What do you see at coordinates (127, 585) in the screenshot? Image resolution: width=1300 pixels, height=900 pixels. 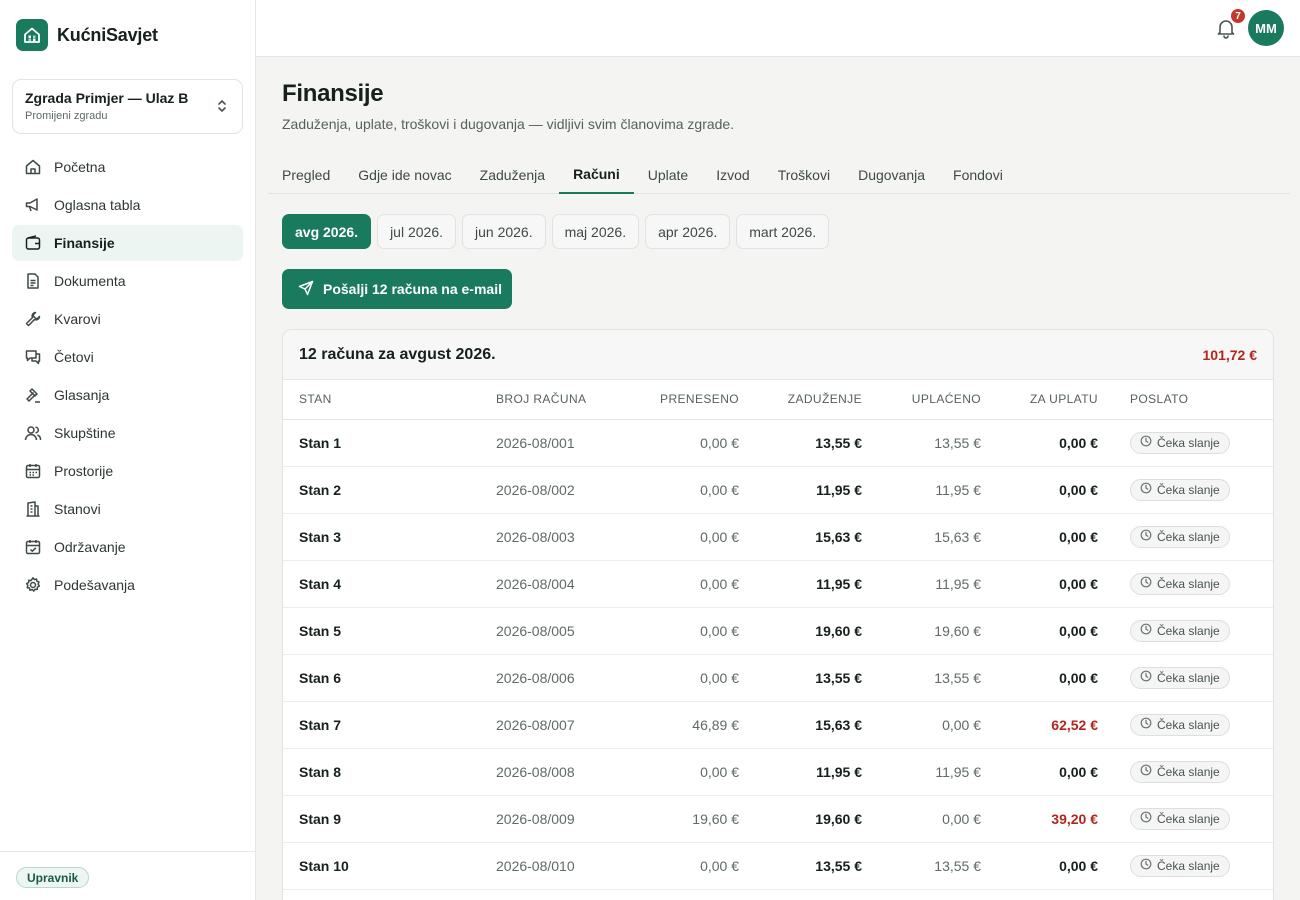 I see `sidebar-item-podesavanja: Podešavanja` at bounding box center [127, 585].